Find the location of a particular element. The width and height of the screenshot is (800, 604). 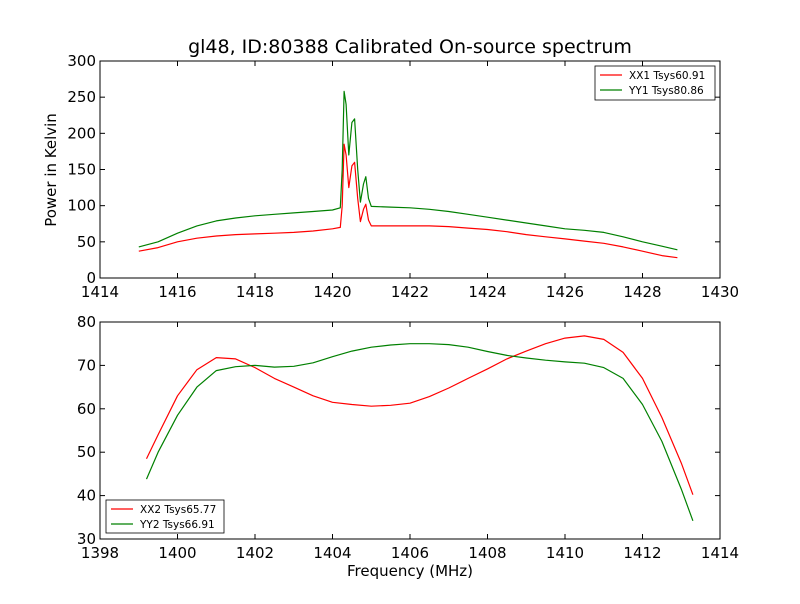

bottom-x-tick-label: 1398 is located at coordinates (100, 553).